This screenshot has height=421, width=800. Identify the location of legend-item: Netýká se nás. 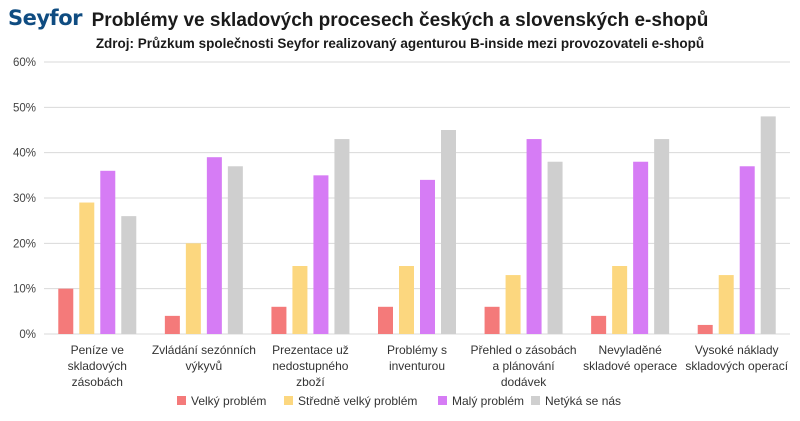
(576, 401).